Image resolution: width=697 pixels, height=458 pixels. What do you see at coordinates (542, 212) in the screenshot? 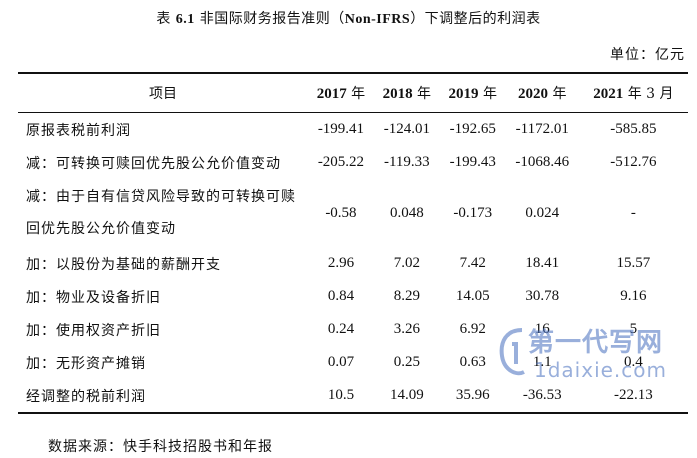
I see `table-cell: 0.024` at bounding box center [542, 212].